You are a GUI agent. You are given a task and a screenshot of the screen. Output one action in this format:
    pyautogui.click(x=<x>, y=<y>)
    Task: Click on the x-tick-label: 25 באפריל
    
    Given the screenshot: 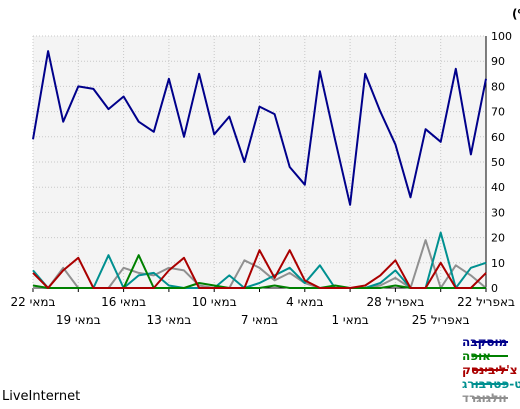 What is the action you would take?
    pyautogui.click(x=441, y=320)
    